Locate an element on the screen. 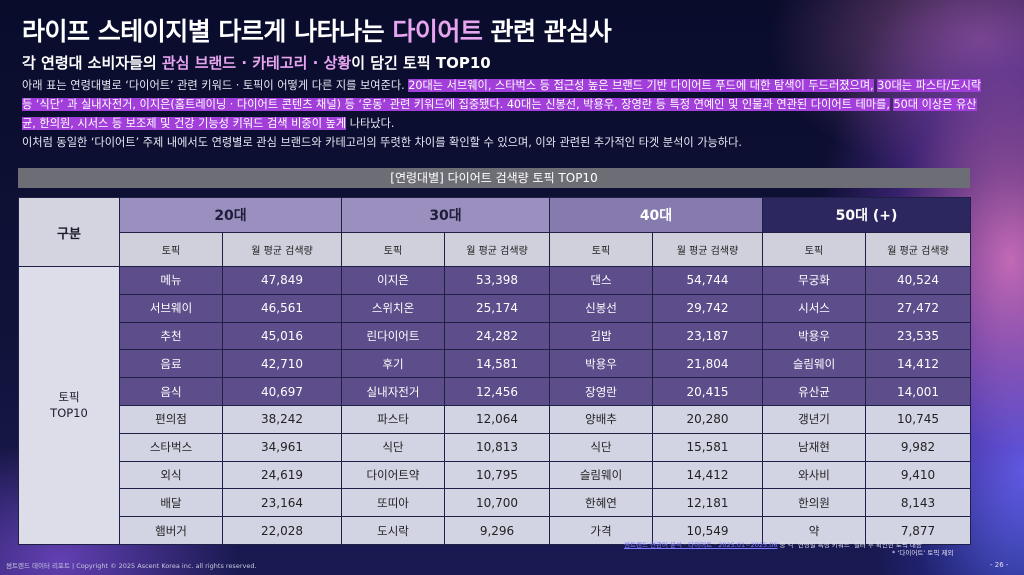  volume-cell: 10,549 is located at coordinates (707, 530).